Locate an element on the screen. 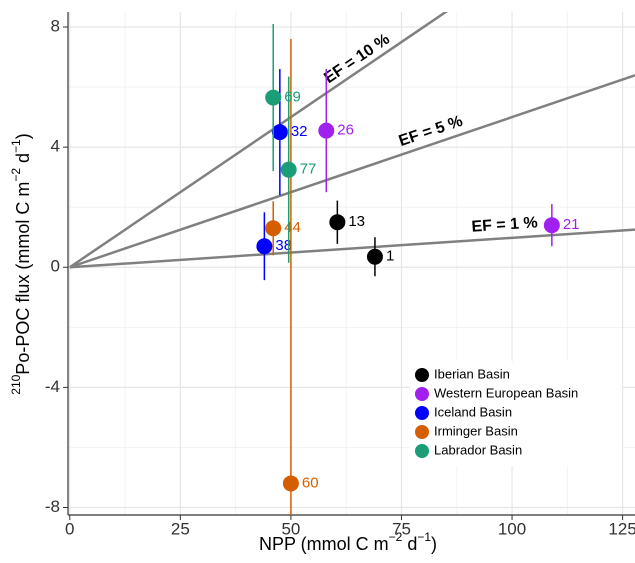 This screenshot has height=563, width=635. y-tick-label: 4 is located at coordinates (55, 146).